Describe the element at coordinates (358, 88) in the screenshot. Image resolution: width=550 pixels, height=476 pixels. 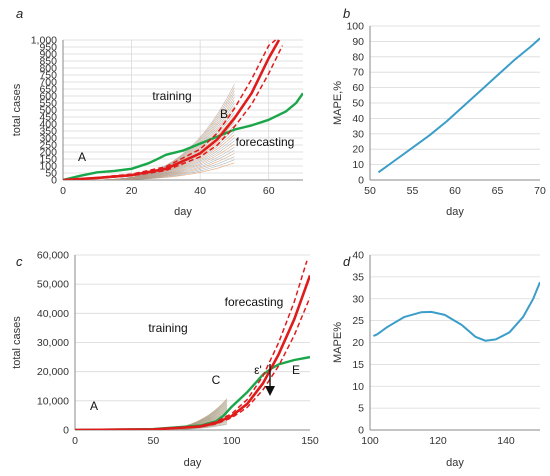
I see `y-tick-label: 60` at that location.